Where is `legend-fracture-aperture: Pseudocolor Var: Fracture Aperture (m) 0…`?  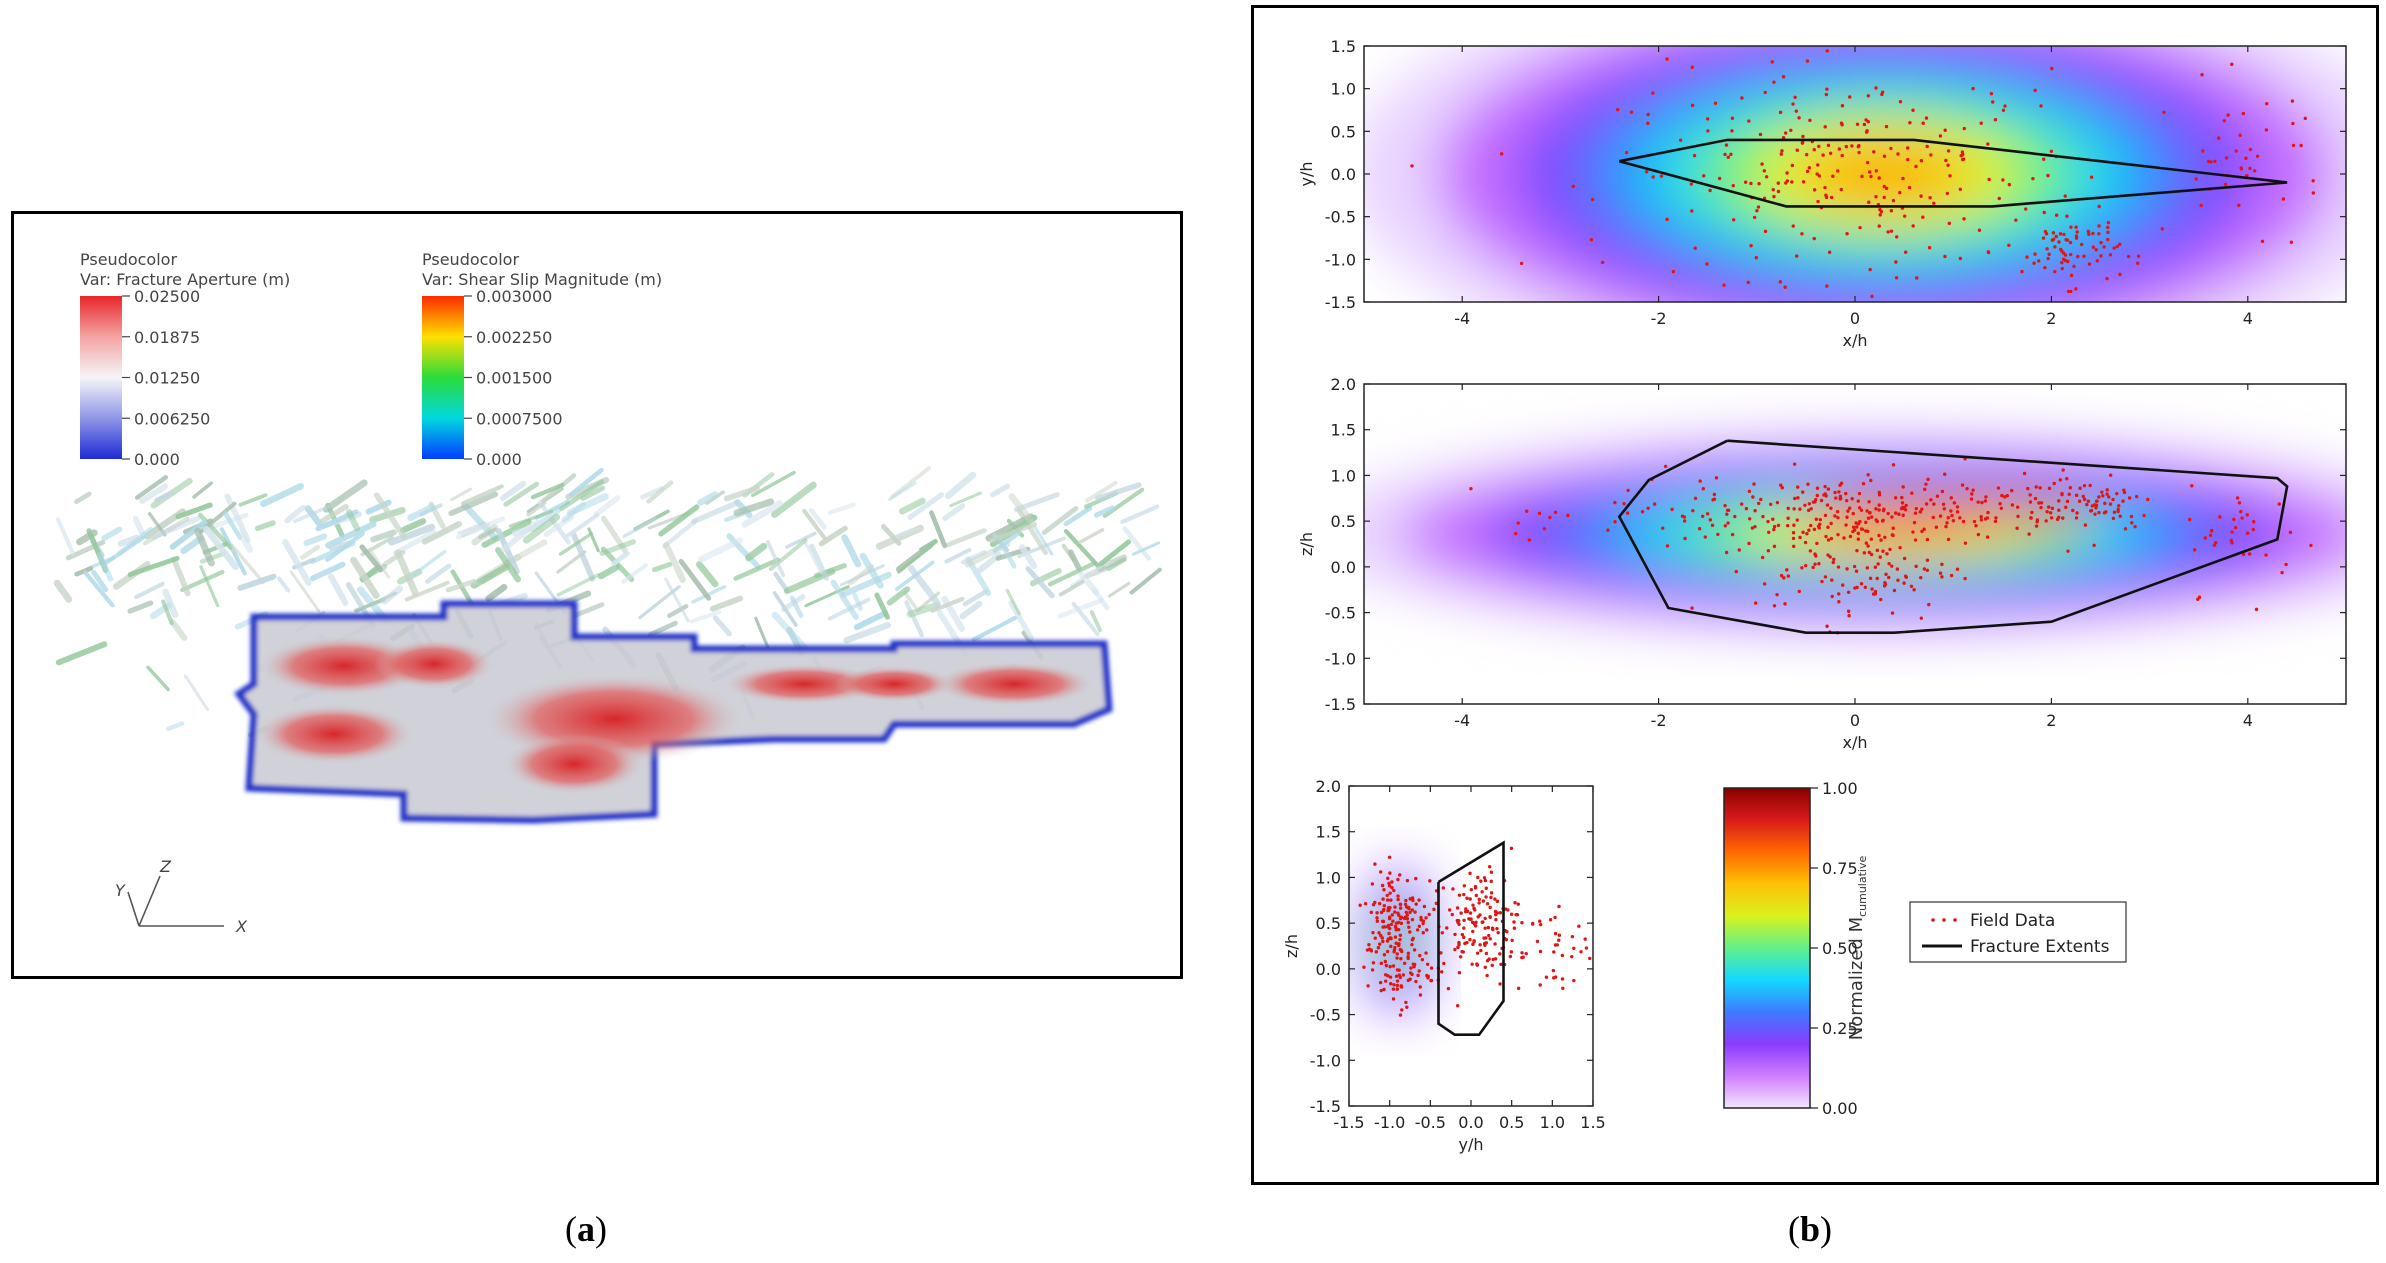
legend-fracture-aperture: Pseudocolor Var: Fracture Aperture (m) 0… is located at coordinates (185, 359).